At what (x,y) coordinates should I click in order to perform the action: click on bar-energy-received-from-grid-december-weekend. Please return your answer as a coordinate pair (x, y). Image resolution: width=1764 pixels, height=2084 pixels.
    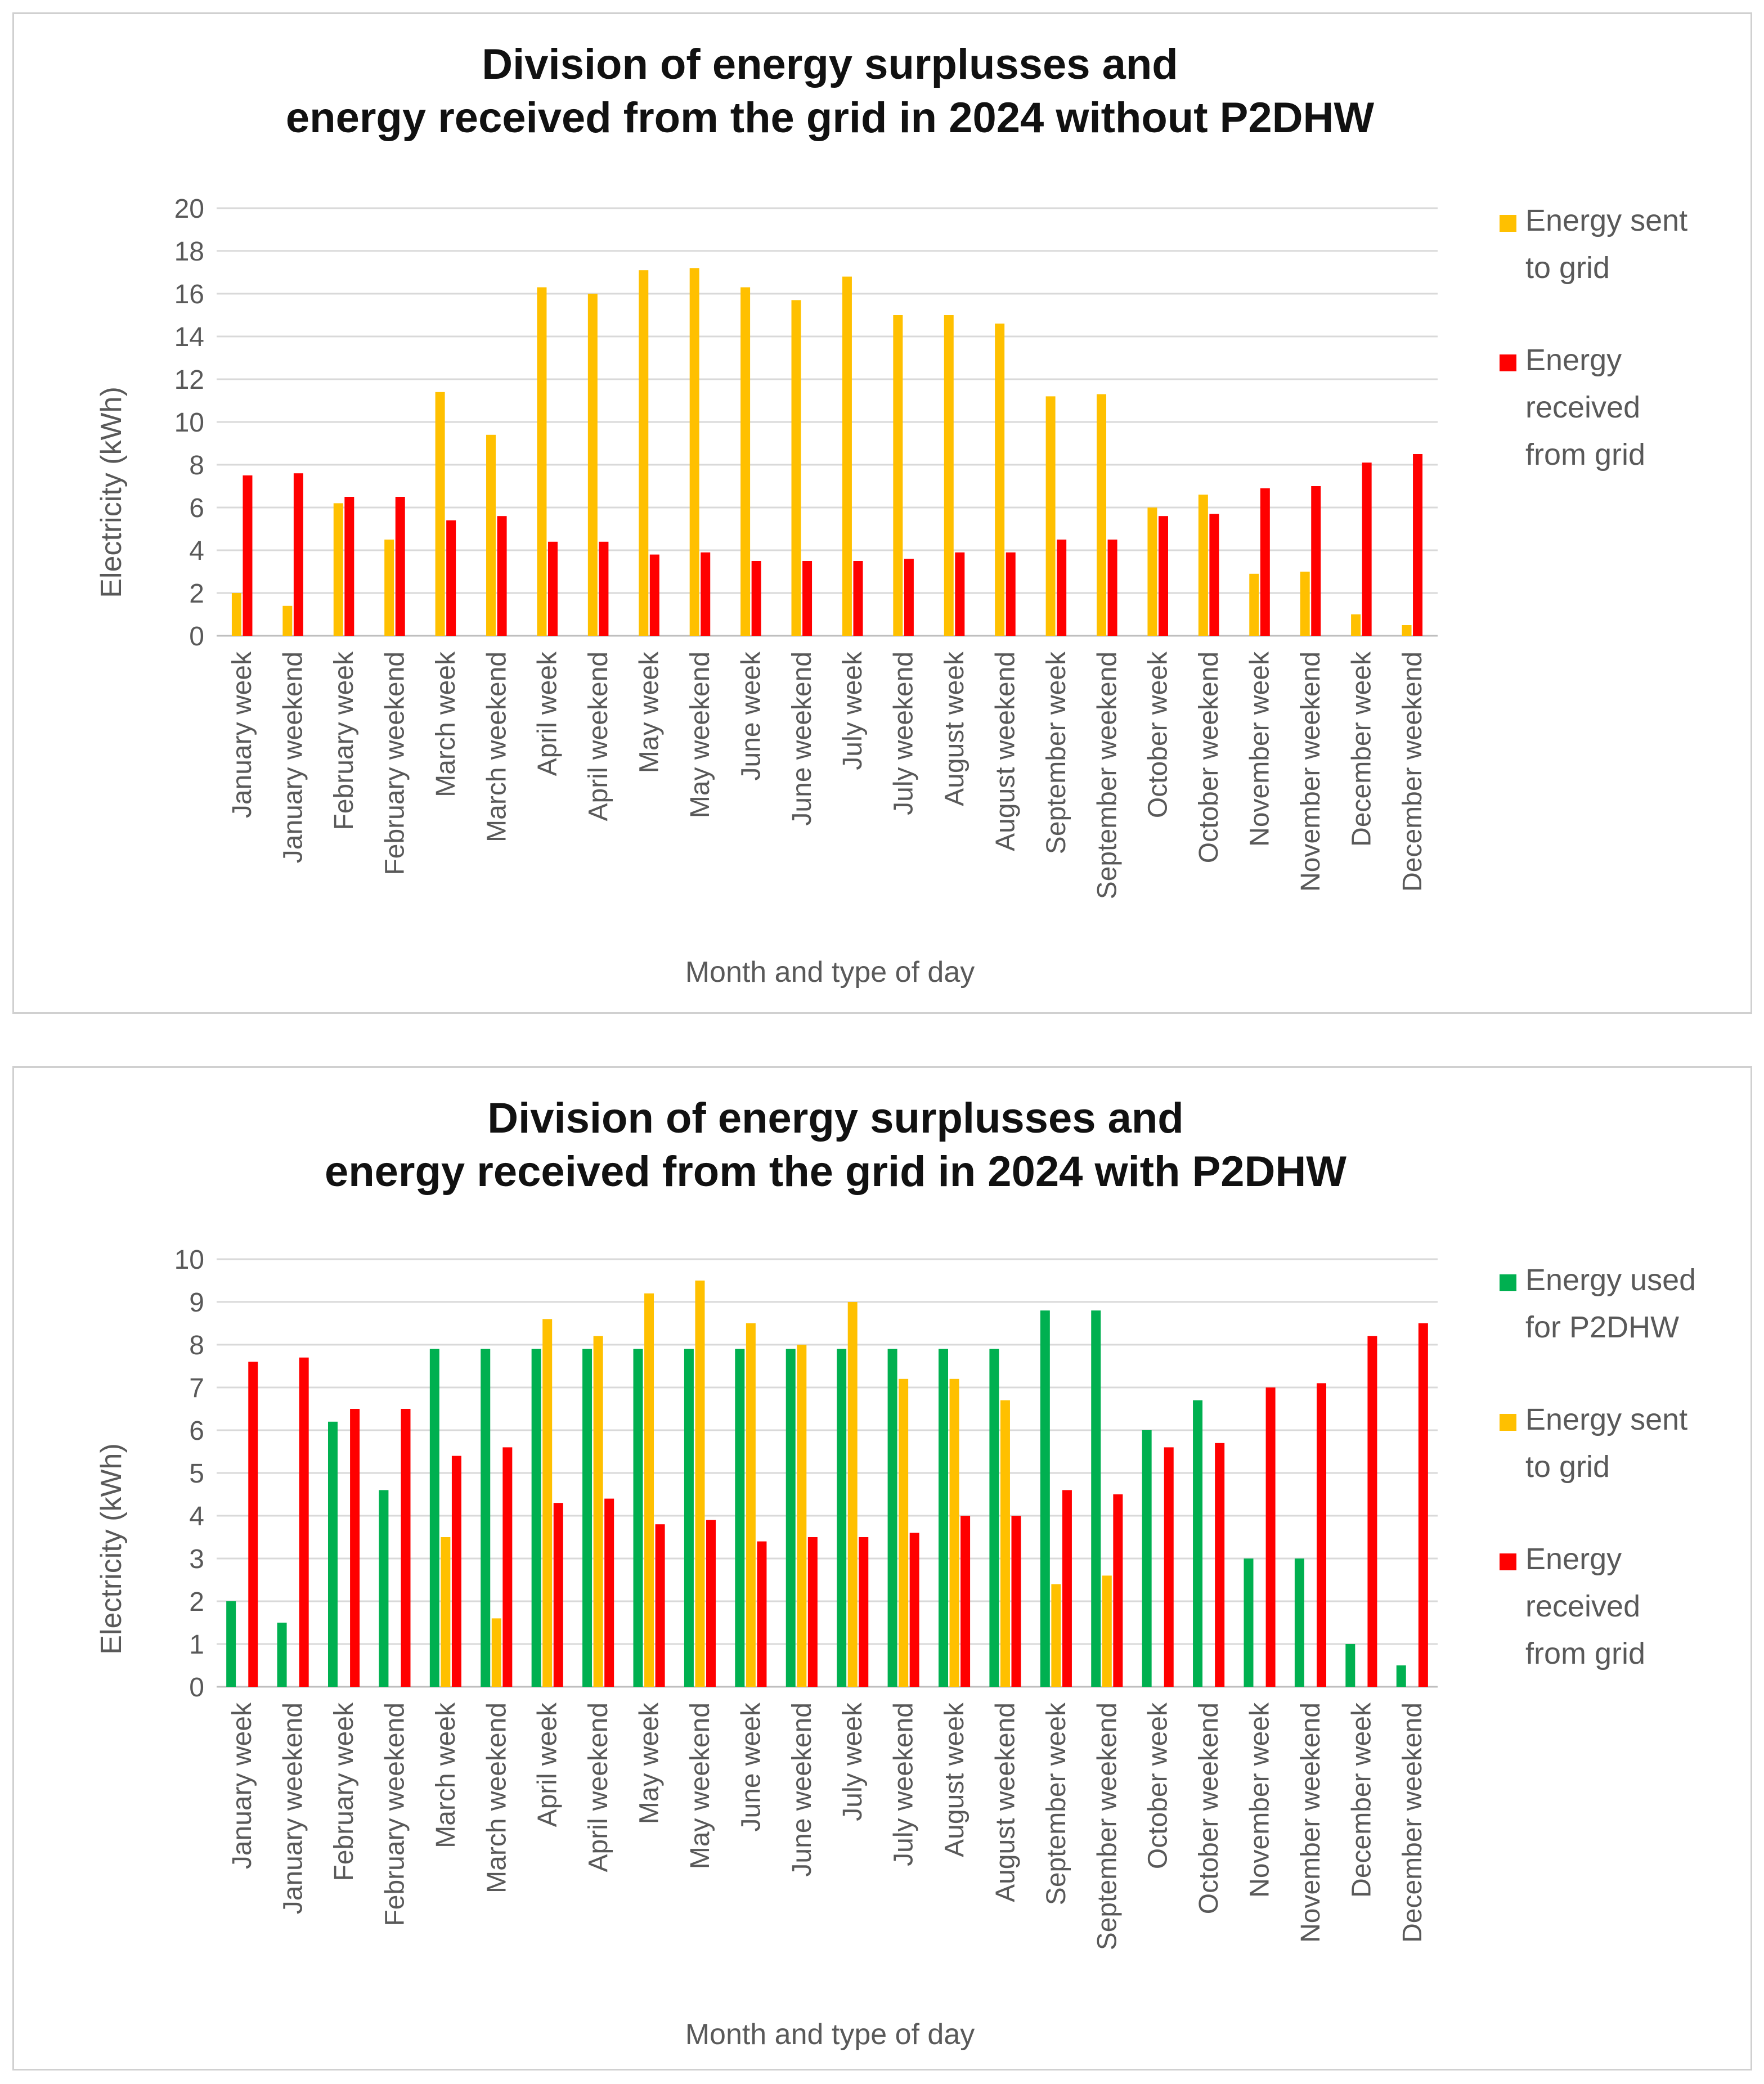
    Looking at the image, I should click on (1423, 1505).